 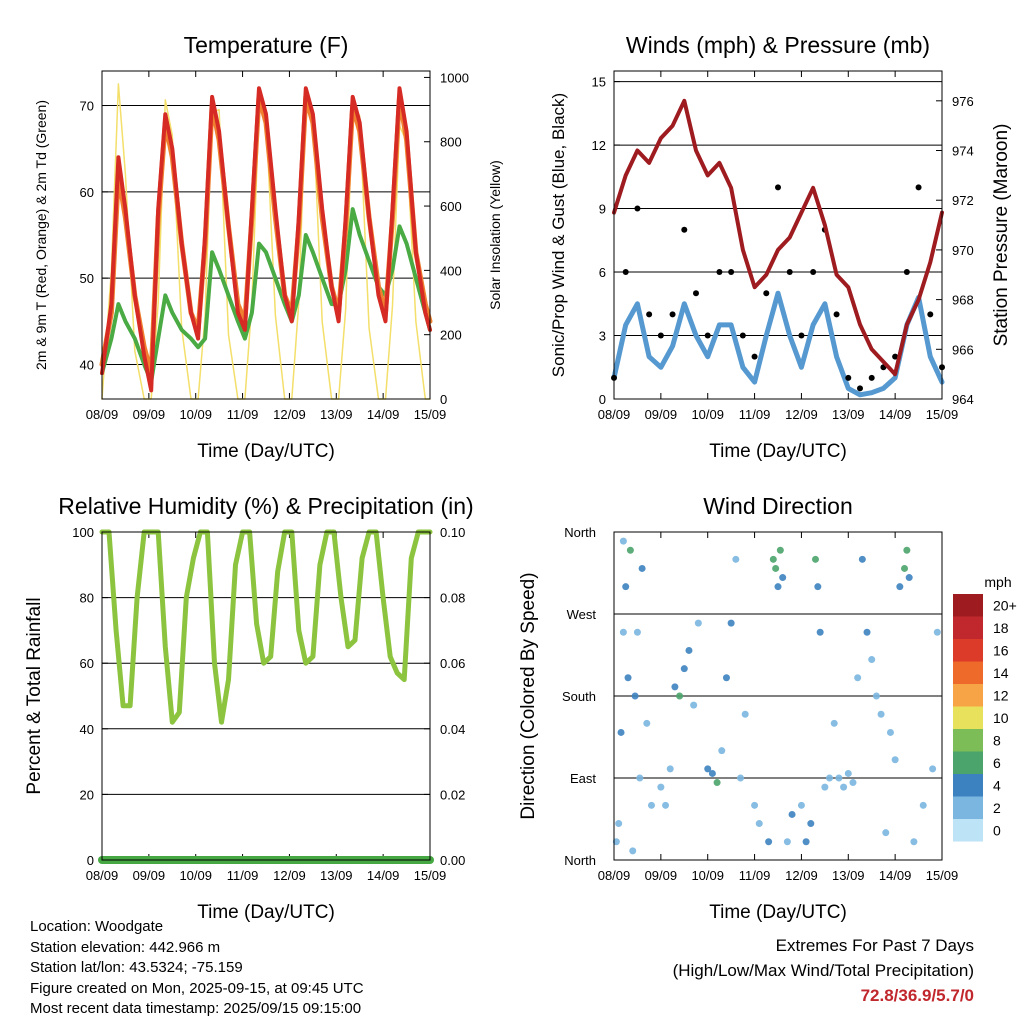 What do you see at coordinates (558, 235) in the screenshot?
I see `y-axis-label: Sonic/Prop Wind & Gust (Blue, Black)` at bounding box center [558, 235].